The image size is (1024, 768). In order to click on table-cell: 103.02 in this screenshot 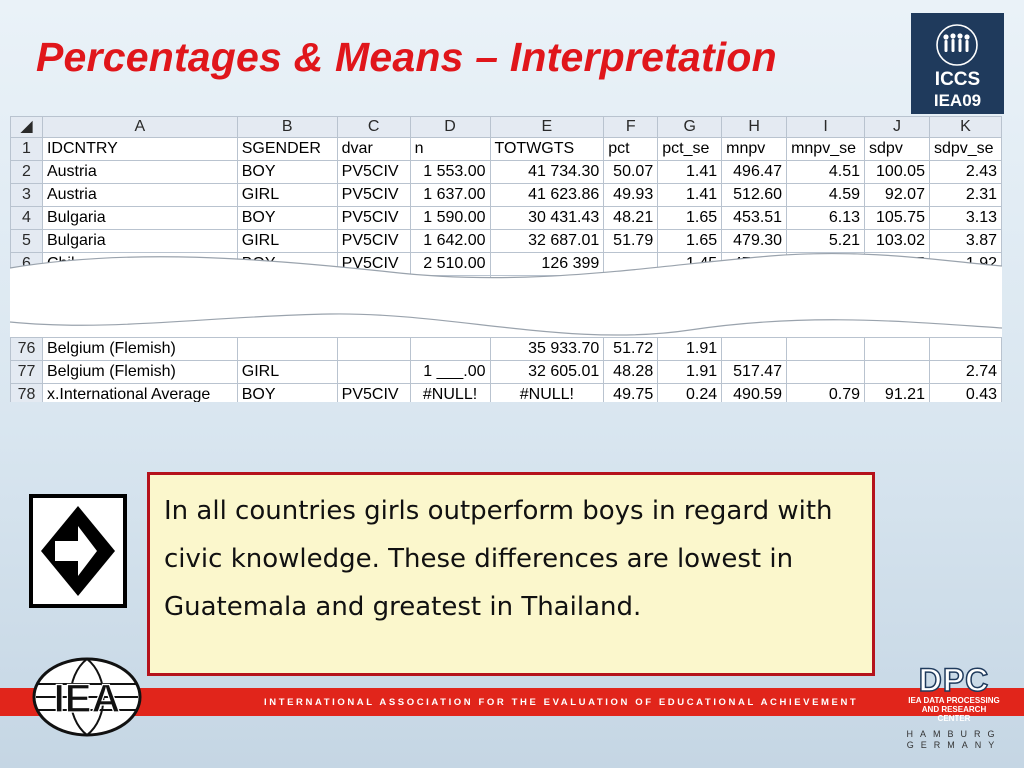, I will do `click(897, 241)`.